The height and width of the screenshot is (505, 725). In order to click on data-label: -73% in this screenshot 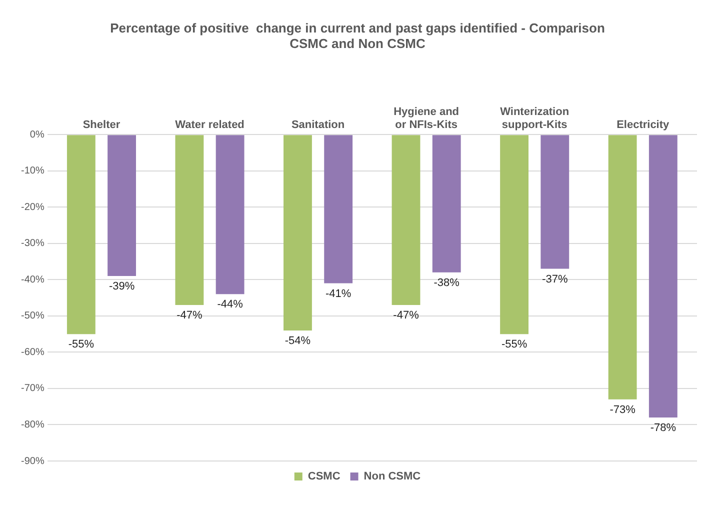, I will do `click(623, 410)`.